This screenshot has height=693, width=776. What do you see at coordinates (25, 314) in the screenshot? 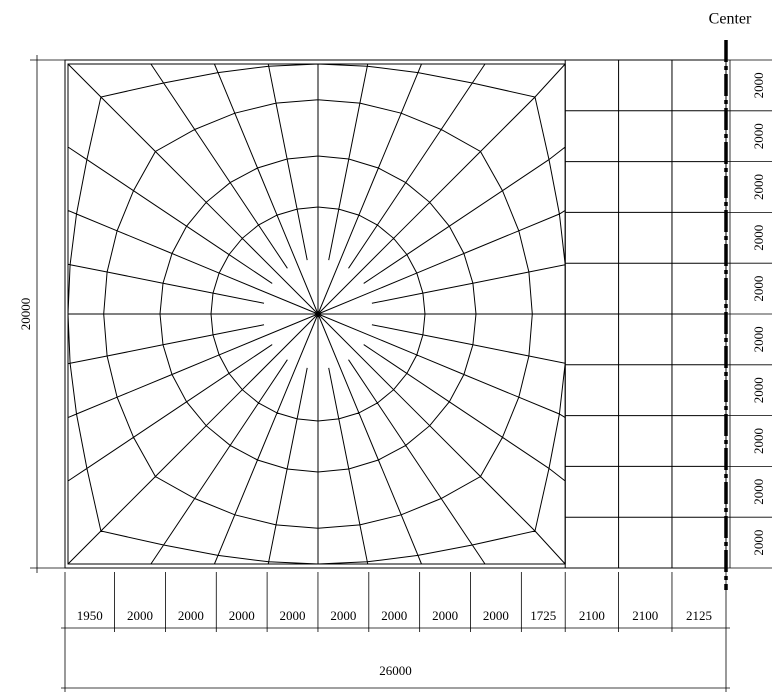
I see `dimension-total: 20000` at bounding box center [25, 314].